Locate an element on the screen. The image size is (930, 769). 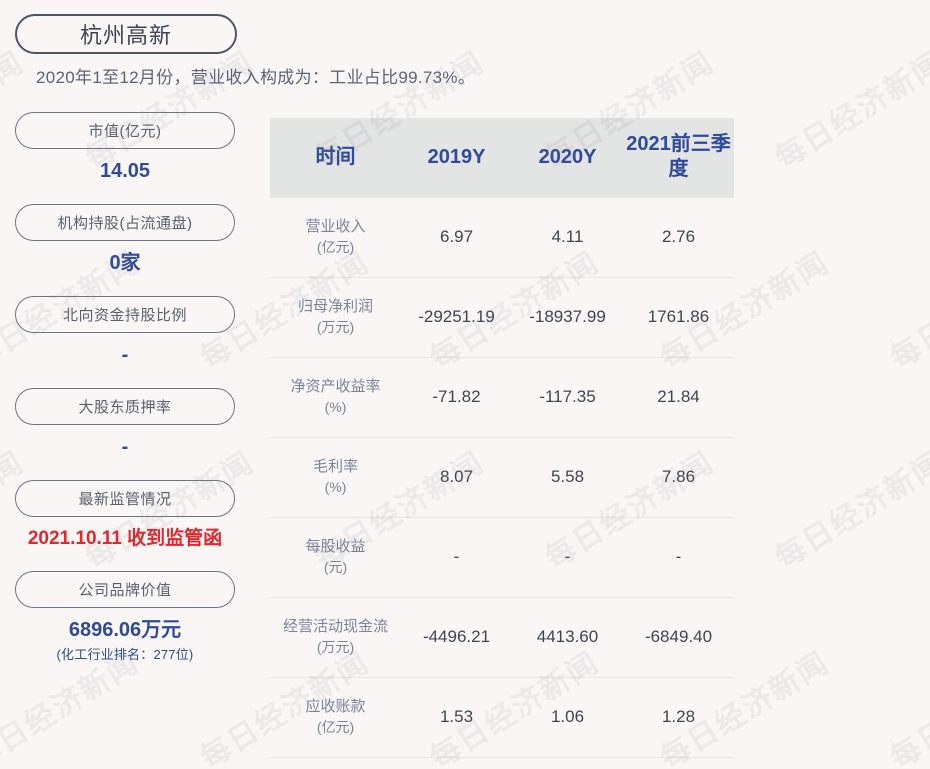
table-row: 毛利率 (%) 8.07 5.58 7.86 is located at coordinates (502, 477).